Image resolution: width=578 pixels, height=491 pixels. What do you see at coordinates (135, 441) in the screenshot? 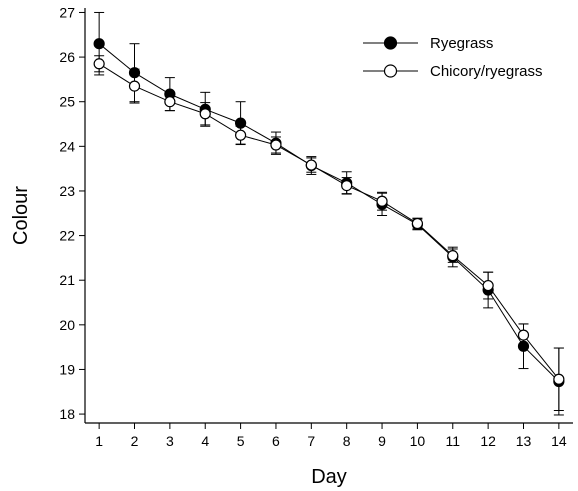
I see `x-tick-label: 2` at bounding box center [135, 441].